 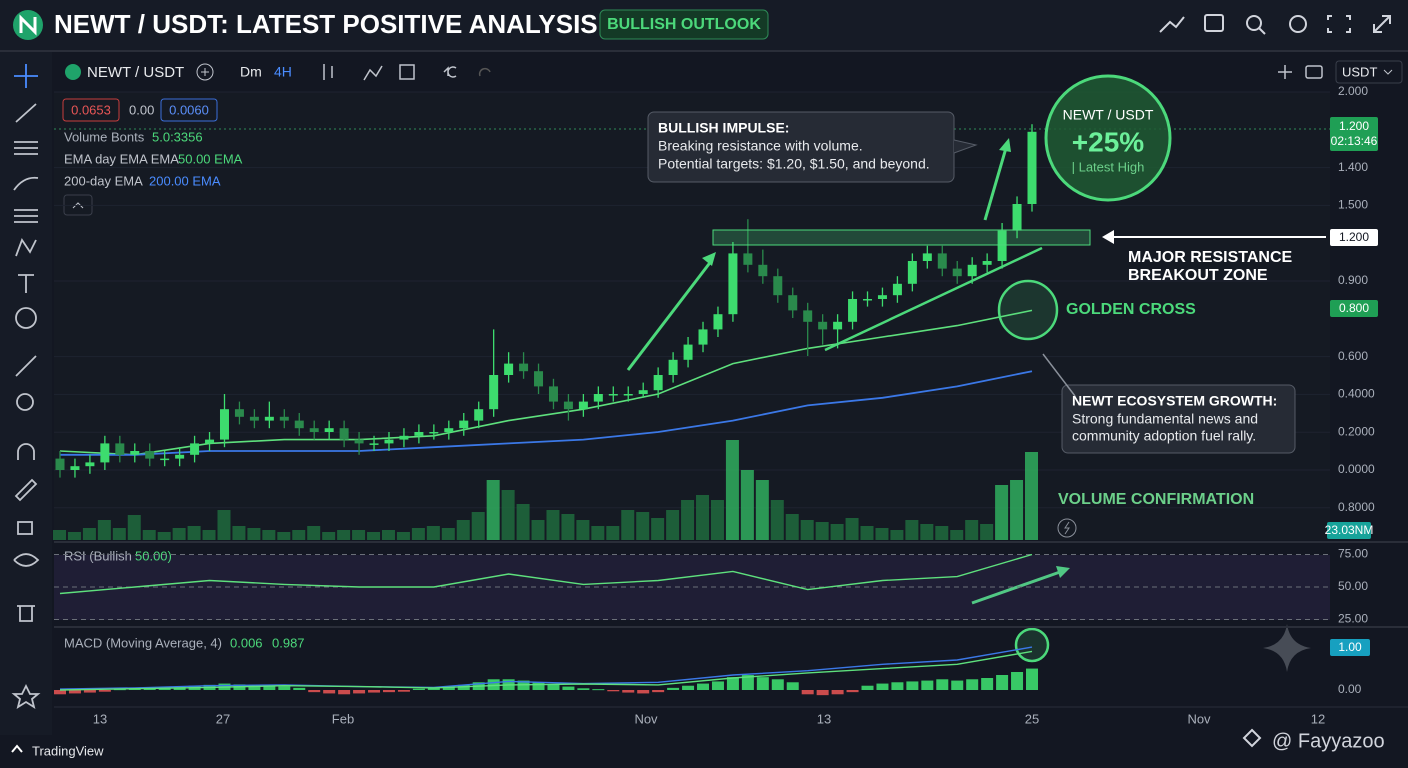 I want to click on interval-button: 4H, so click(x=283, y=72).